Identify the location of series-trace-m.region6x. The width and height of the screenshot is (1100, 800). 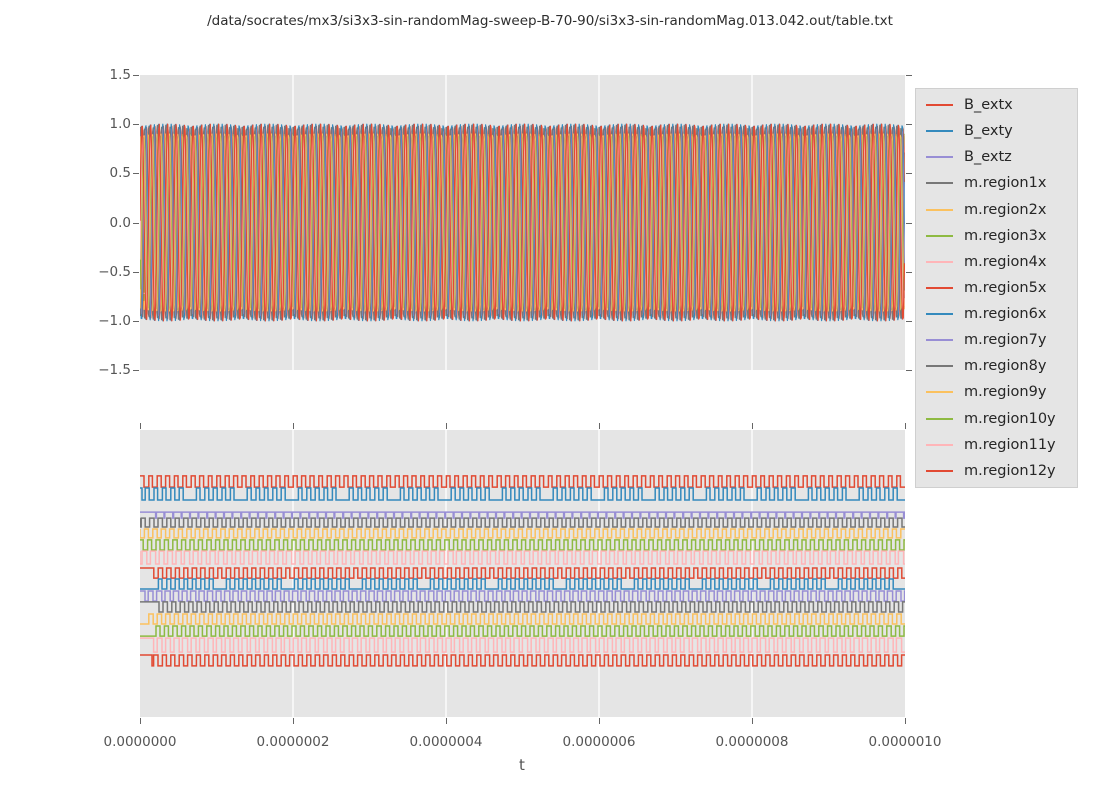
(522, 584).